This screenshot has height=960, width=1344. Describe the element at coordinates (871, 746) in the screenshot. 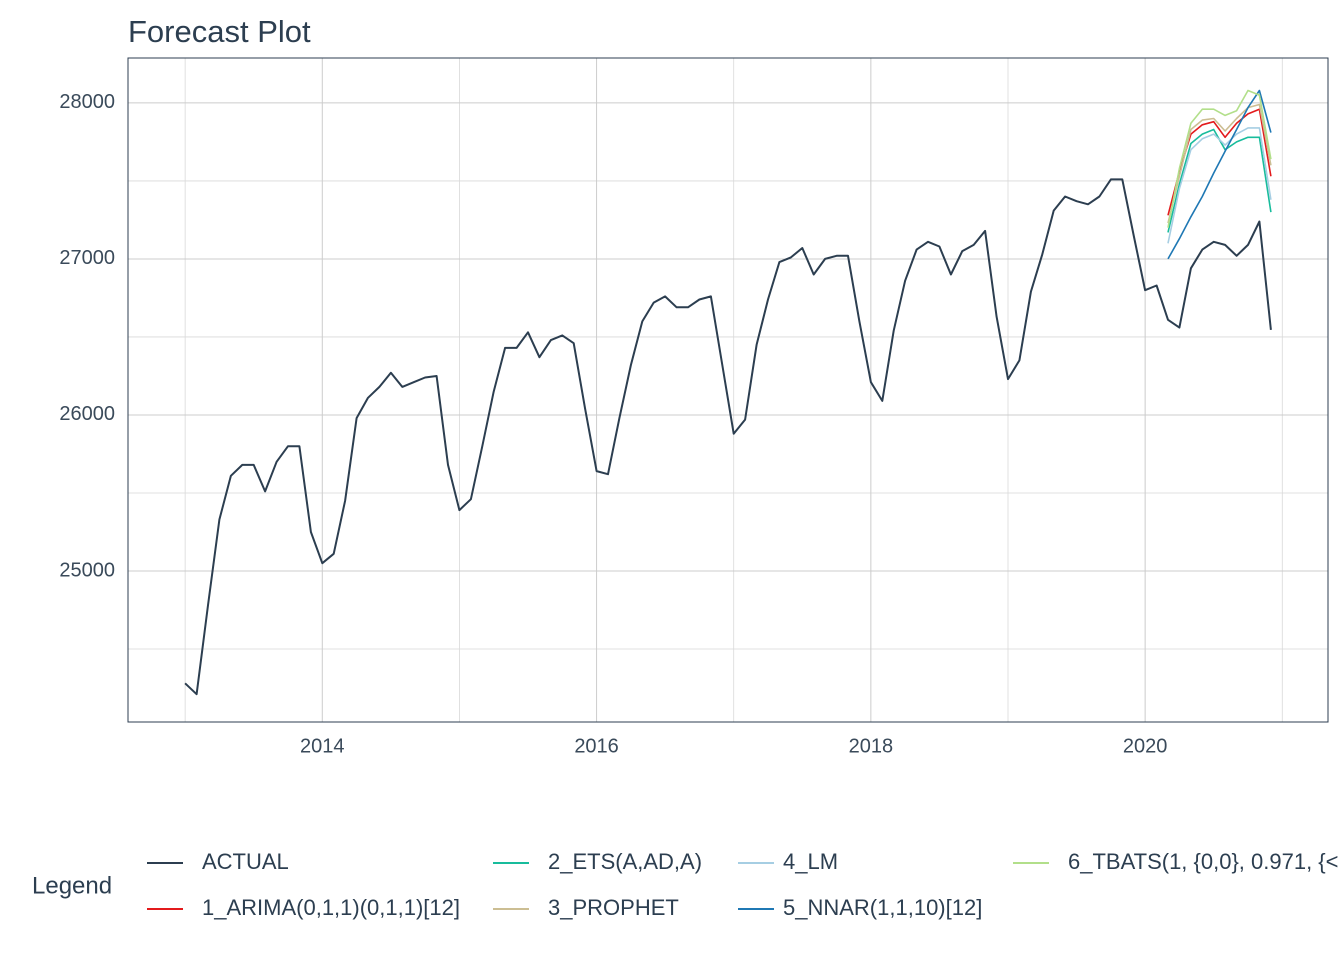

I see `x-tick-label: 2018` at that location.